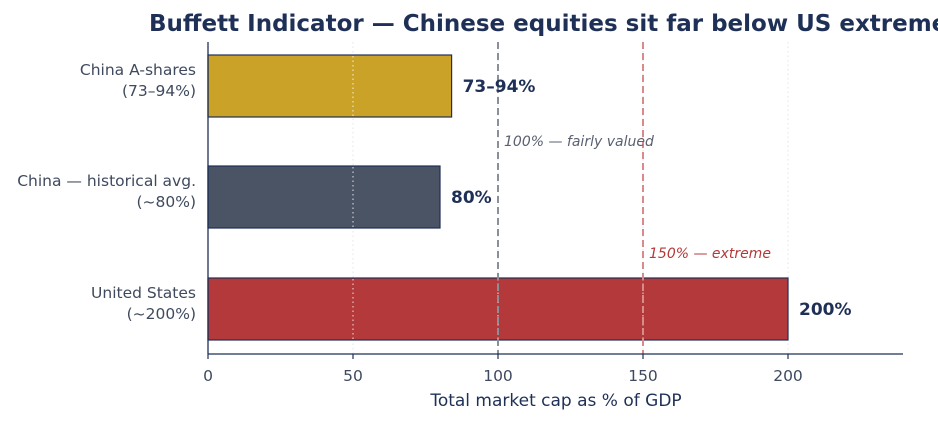 This screenshot has width=938, height=422. What do you see at coordinates (825, 310) in the screenshot?
I see `data-label-2: 200%` at bounding box center [825, 310].